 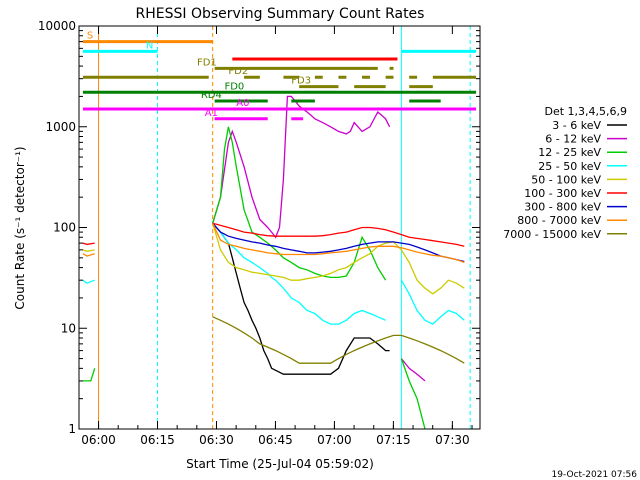 What do you see at coordinates (20, 227) in the screenshot?
I see `y-axis-label: Count Rate (s⁻¹ detector⁻¹)` at bounding box center [20, 227].